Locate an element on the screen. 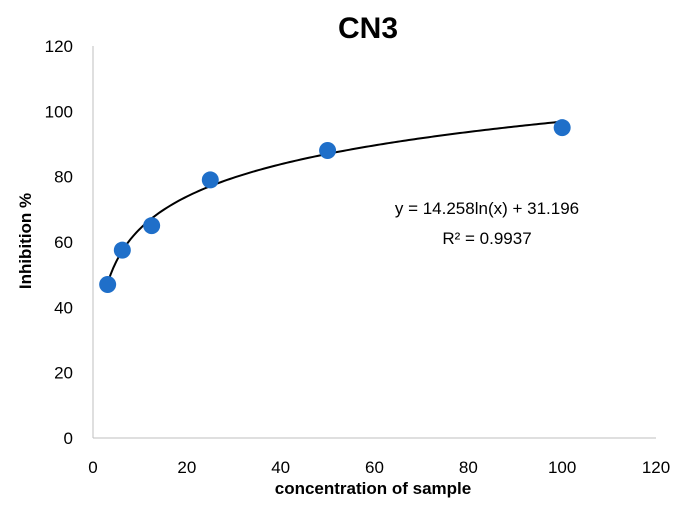 The width and height of the screenshot is (673, 509). x-tick-label: 100 is located at coordinates (562, 467).